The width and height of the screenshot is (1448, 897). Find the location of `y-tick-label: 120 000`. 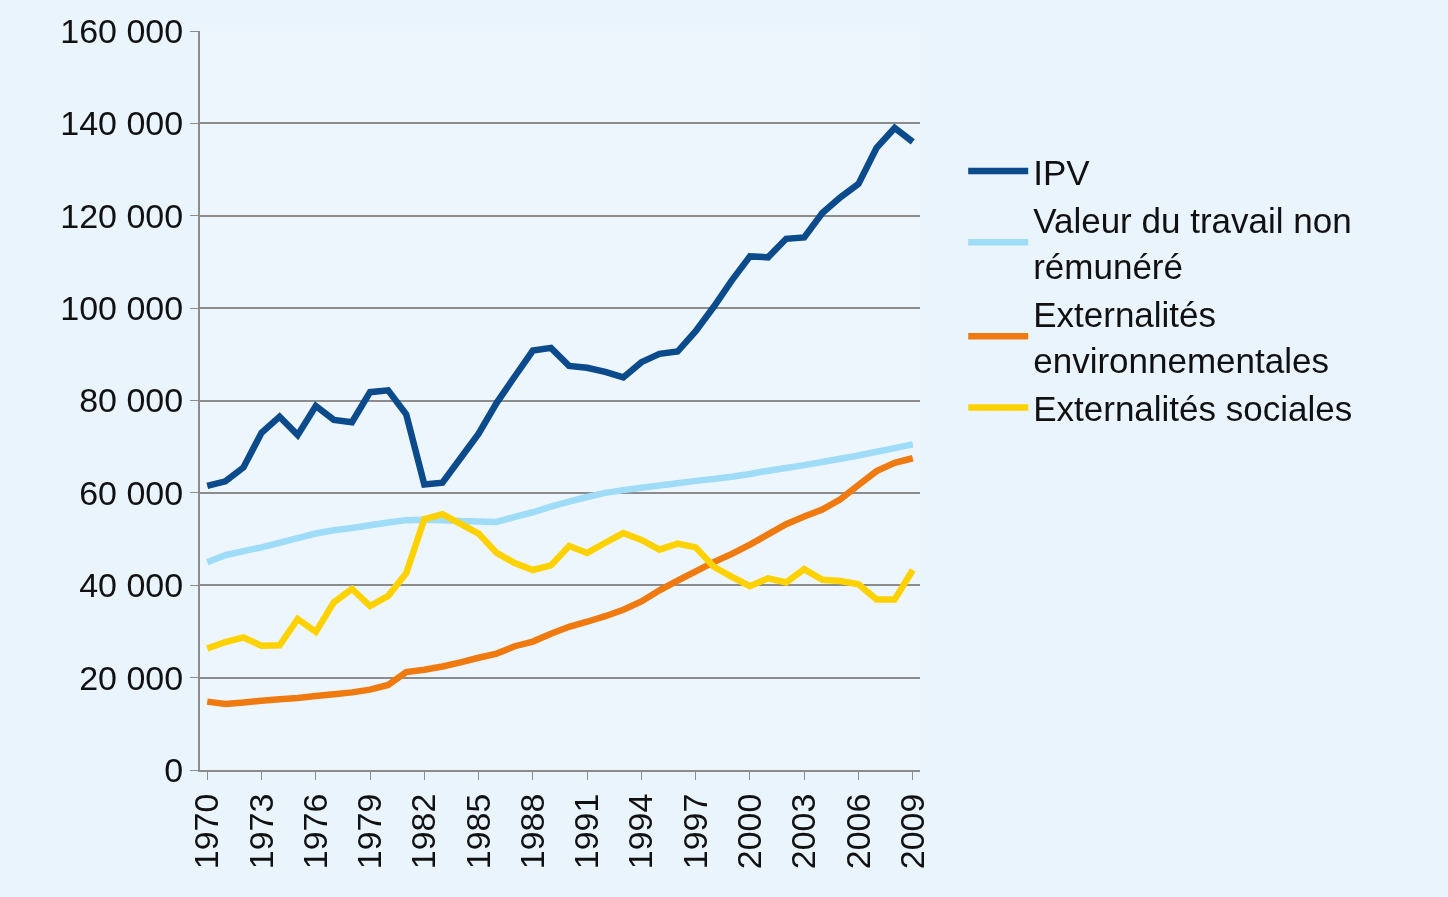

y-tick-label: 120 000 is located at coordinates (122, 215).